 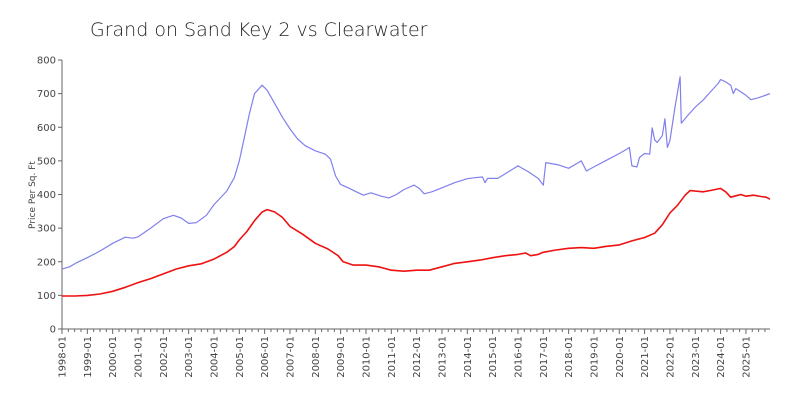 I want to click on x-tick-label: 2012-01, so click(x=417, y=357).